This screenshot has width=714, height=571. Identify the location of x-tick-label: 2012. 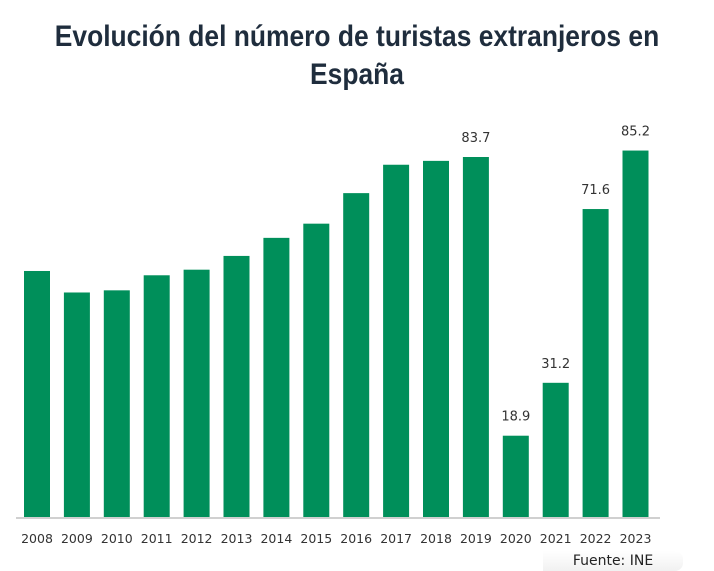
(197, 538).